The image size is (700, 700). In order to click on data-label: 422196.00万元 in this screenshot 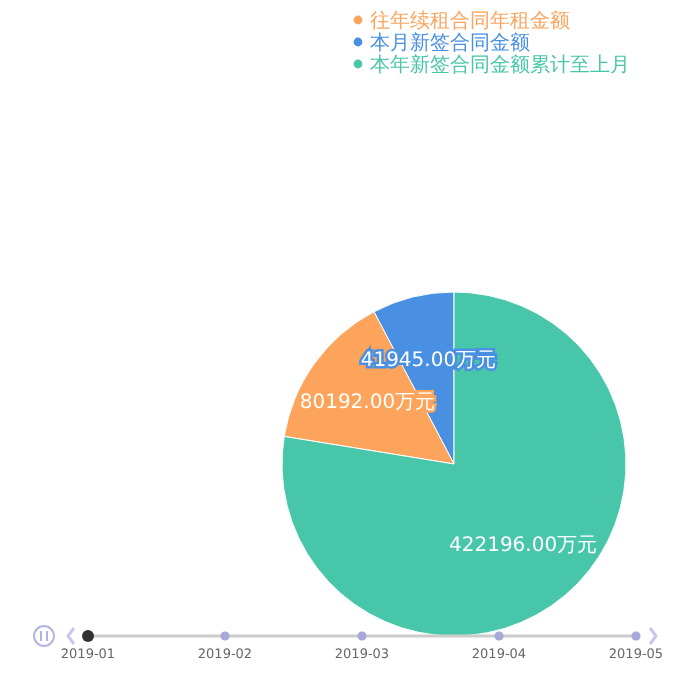, I will do `click(523, 546)`.